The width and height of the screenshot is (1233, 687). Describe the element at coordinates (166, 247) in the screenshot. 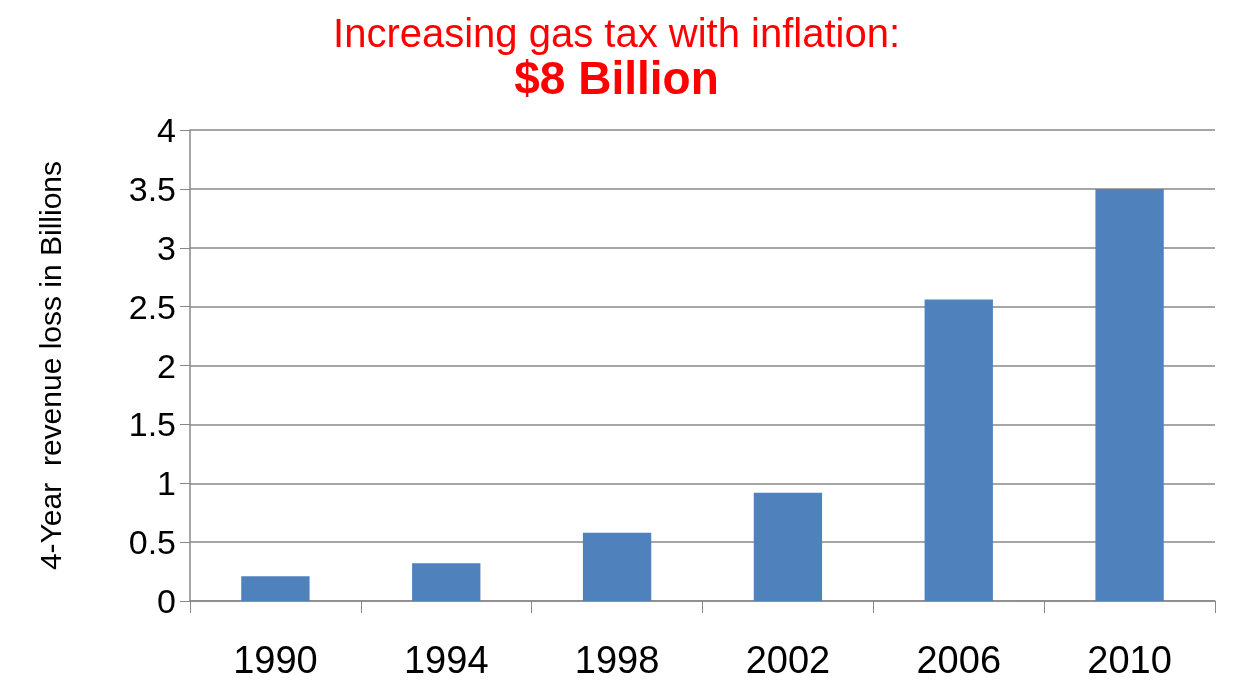

I see `y-tick-label: 3` at that location.